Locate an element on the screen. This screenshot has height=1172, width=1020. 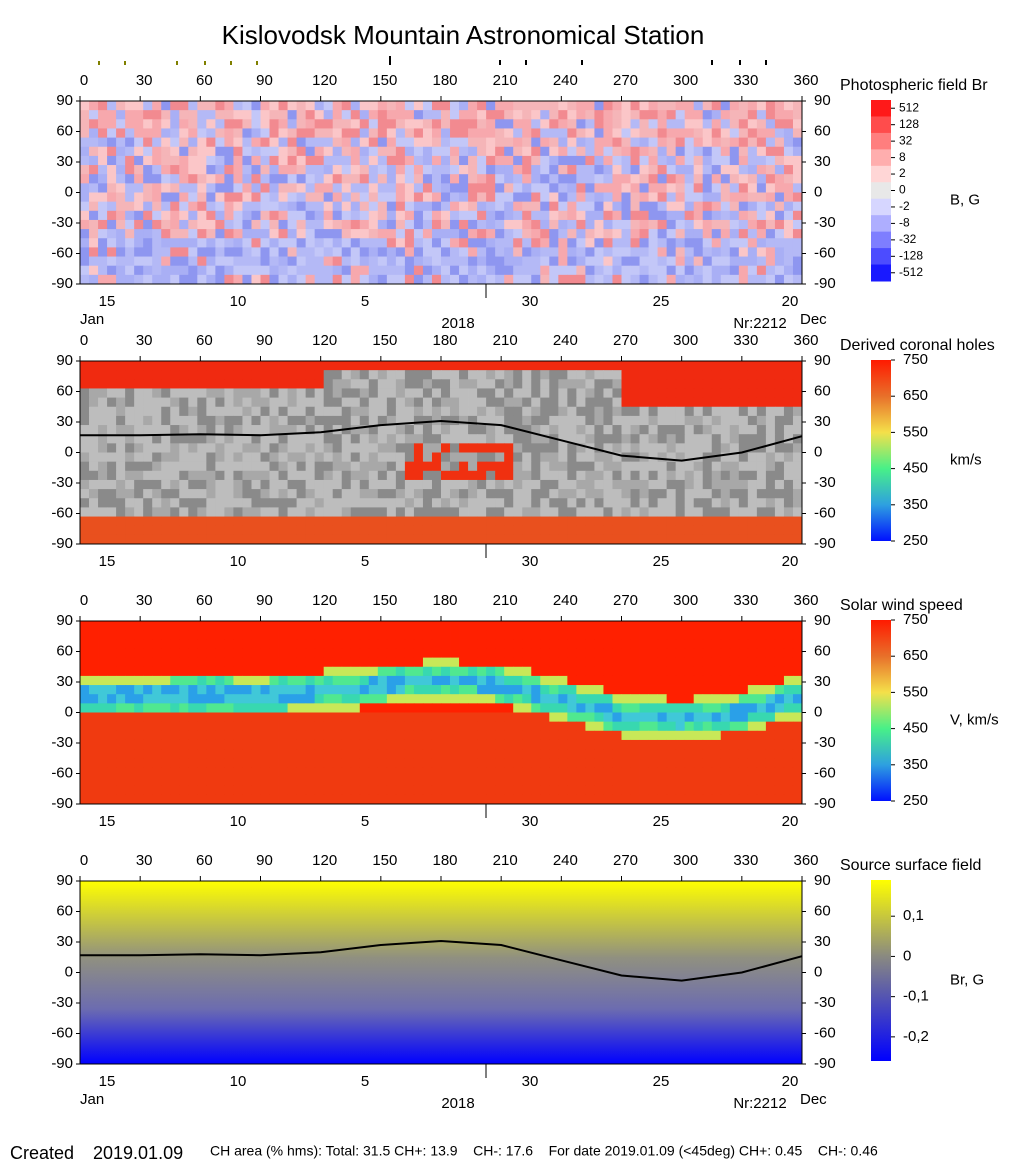
x-tick-label: 150 is located at coordinates (384, 340).